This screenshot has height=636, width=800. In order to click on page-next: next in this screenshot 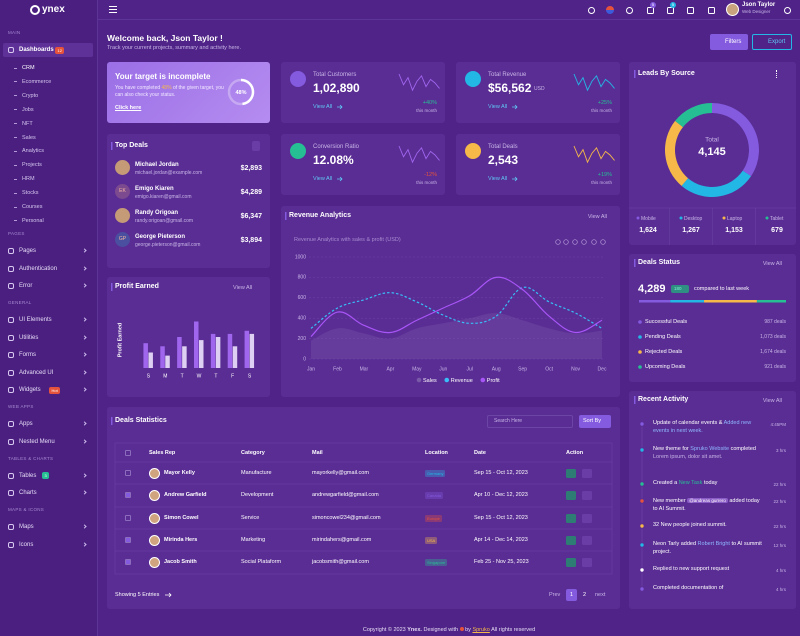, I will do `click(600, 595)`.